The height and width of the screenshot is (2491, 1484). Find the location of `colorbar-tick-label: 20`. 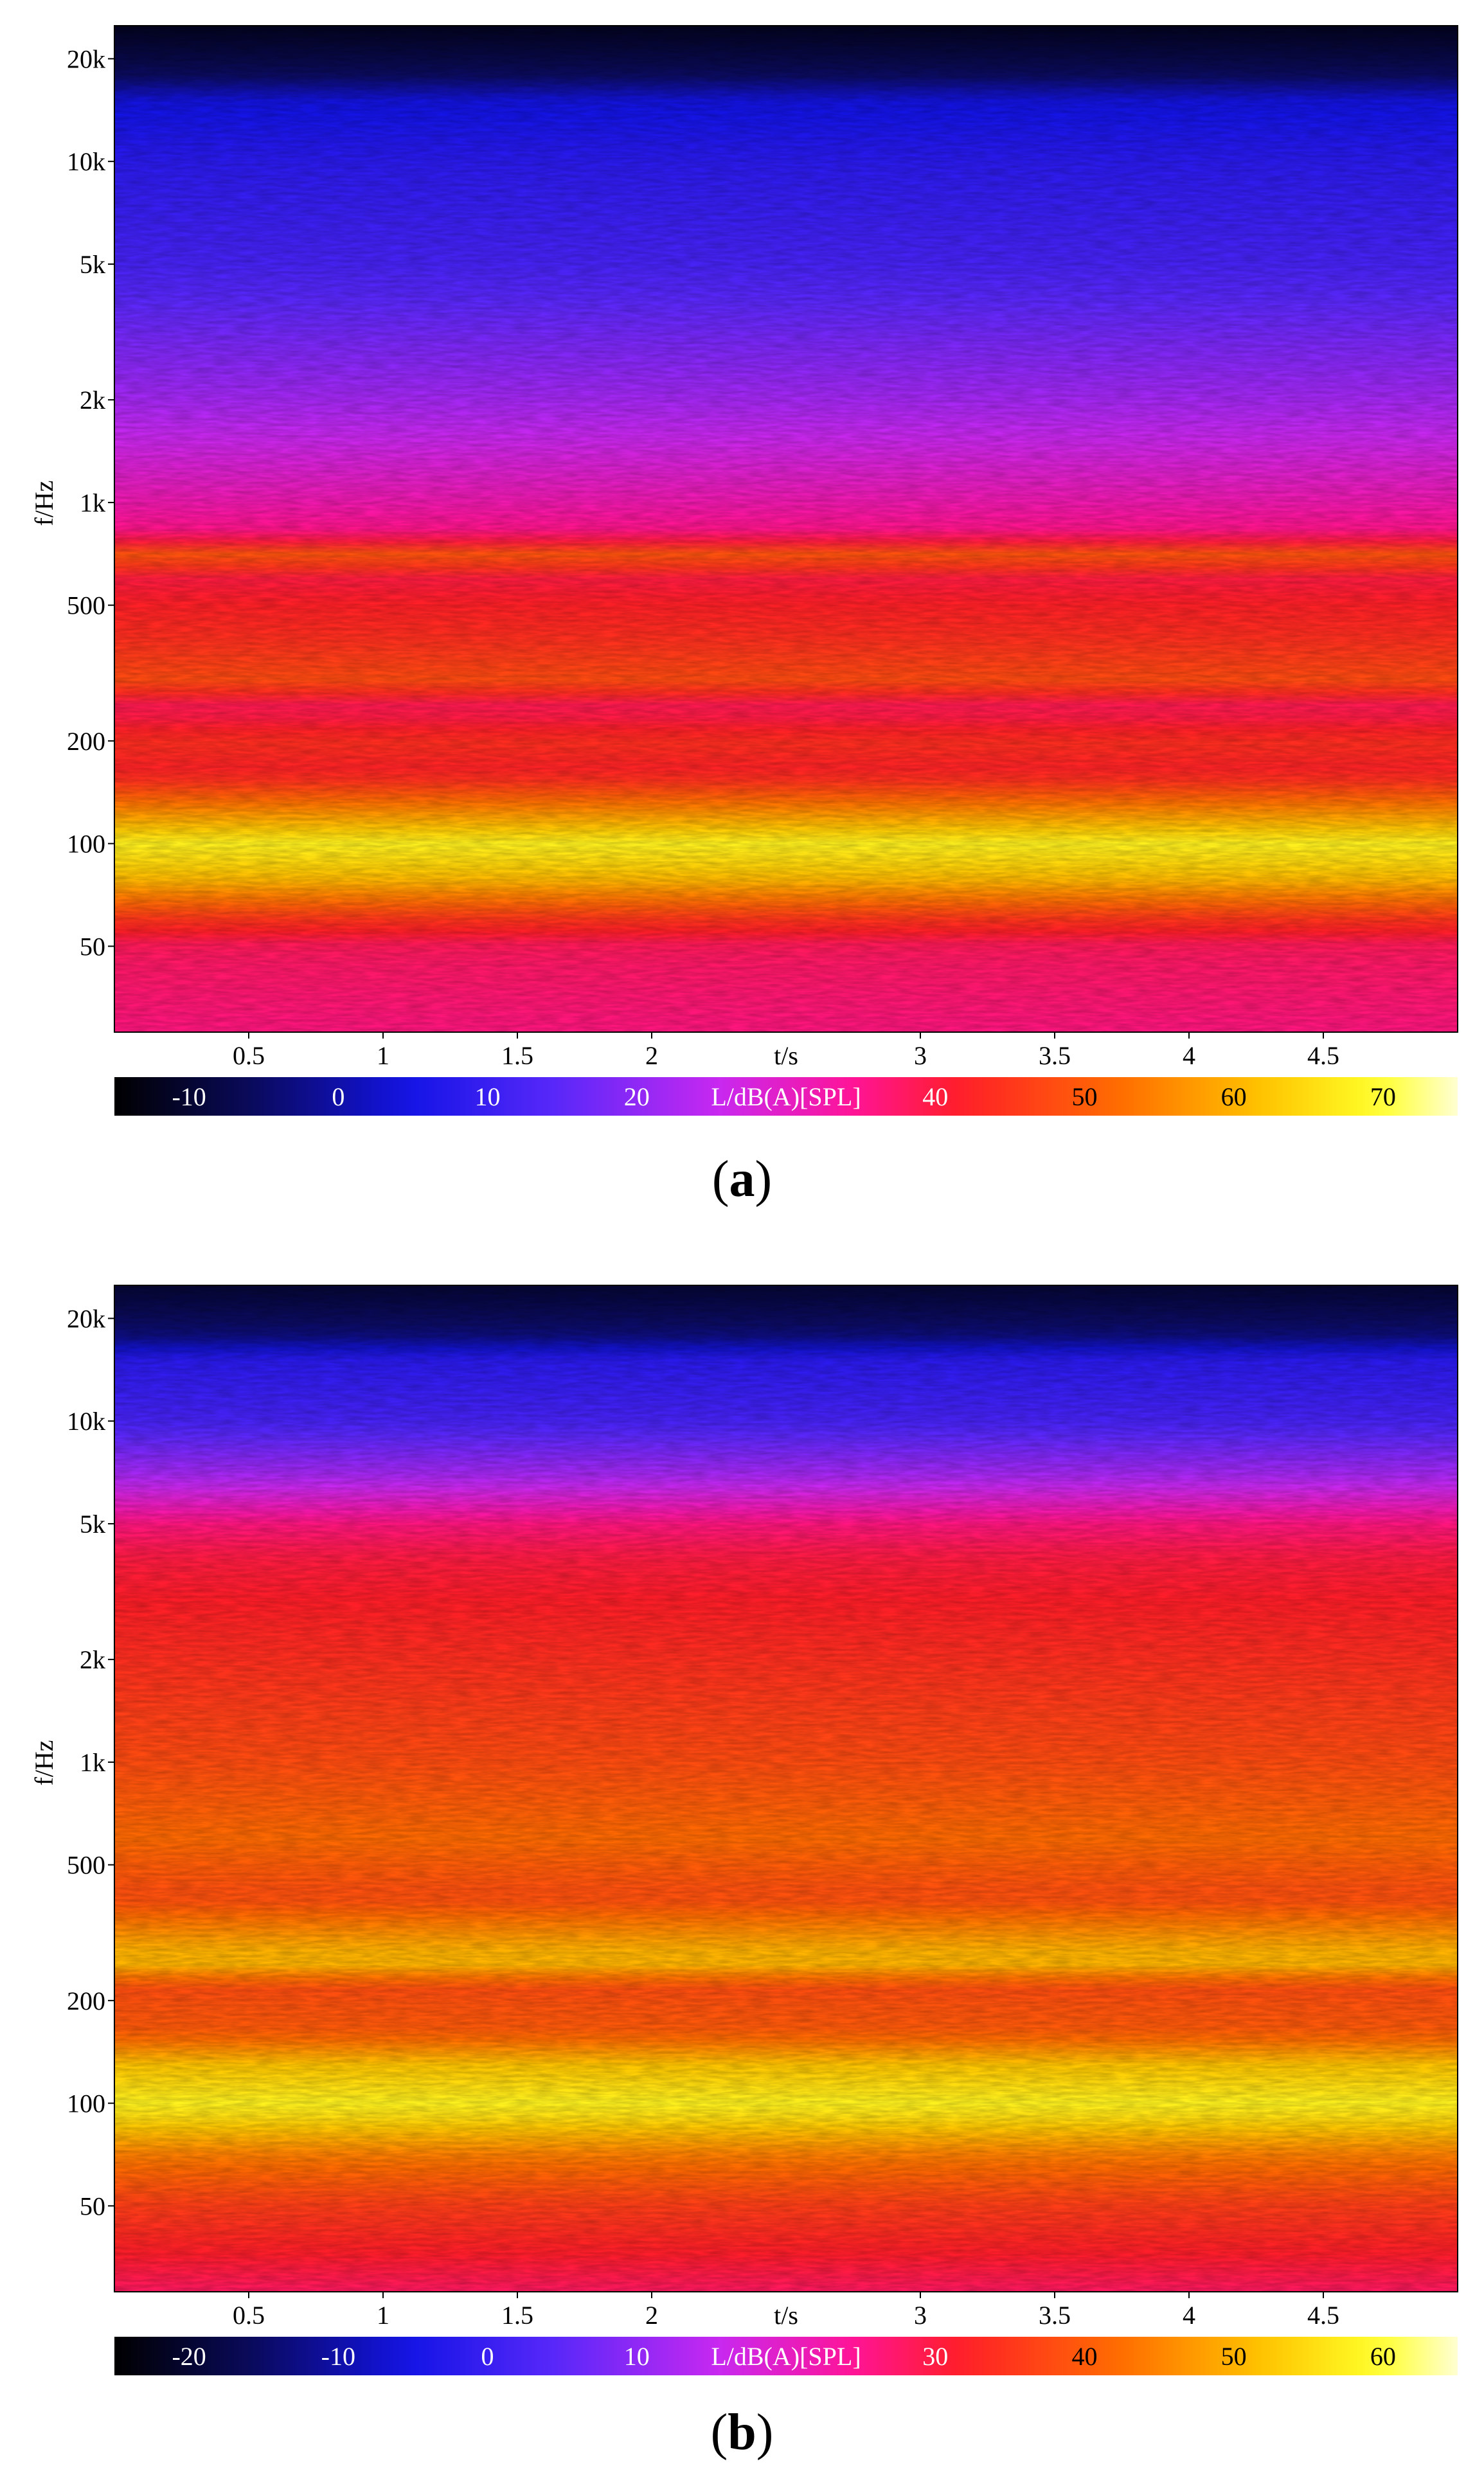

colorbar-tick-label: 20 is located at coordinates (637, 1096).